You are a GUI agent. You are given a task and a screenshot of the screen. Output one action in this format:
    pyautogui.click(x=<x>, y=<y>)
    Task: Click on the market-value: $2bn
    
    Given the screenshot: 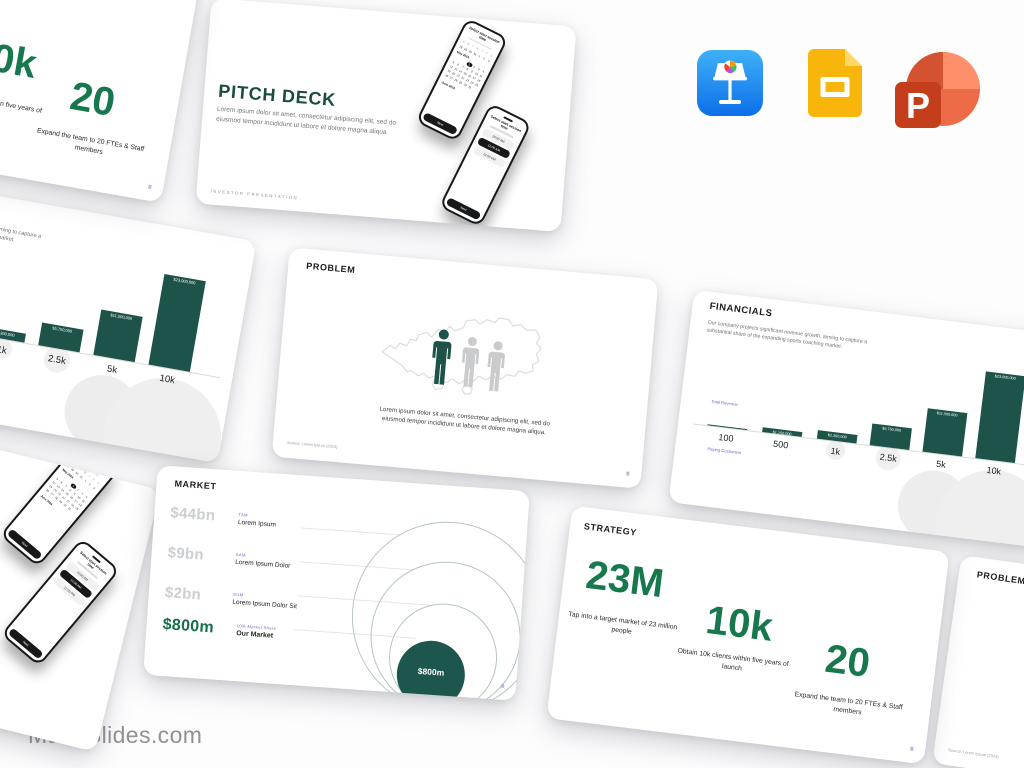 What is the action you would take?
    pyautogui.click(x=183, y=594)
    